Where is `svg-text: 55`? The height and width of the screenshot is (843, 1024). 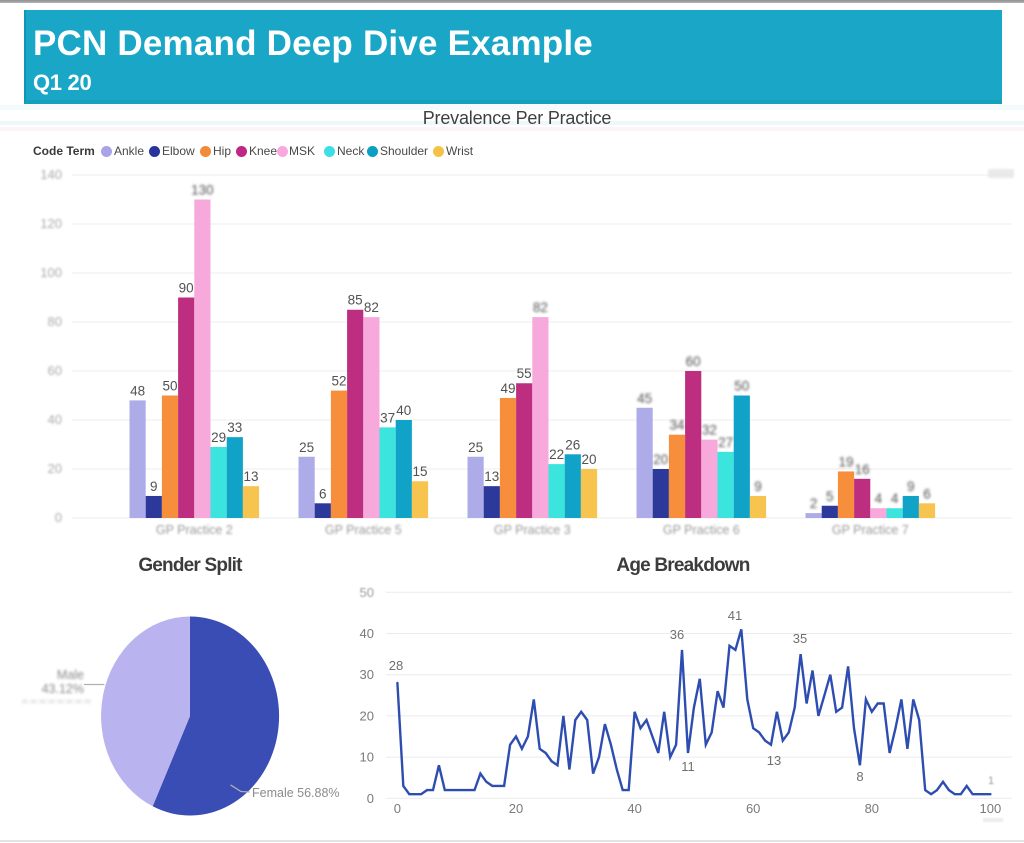
svg-text: 55 is located at coordinates (524, 373).